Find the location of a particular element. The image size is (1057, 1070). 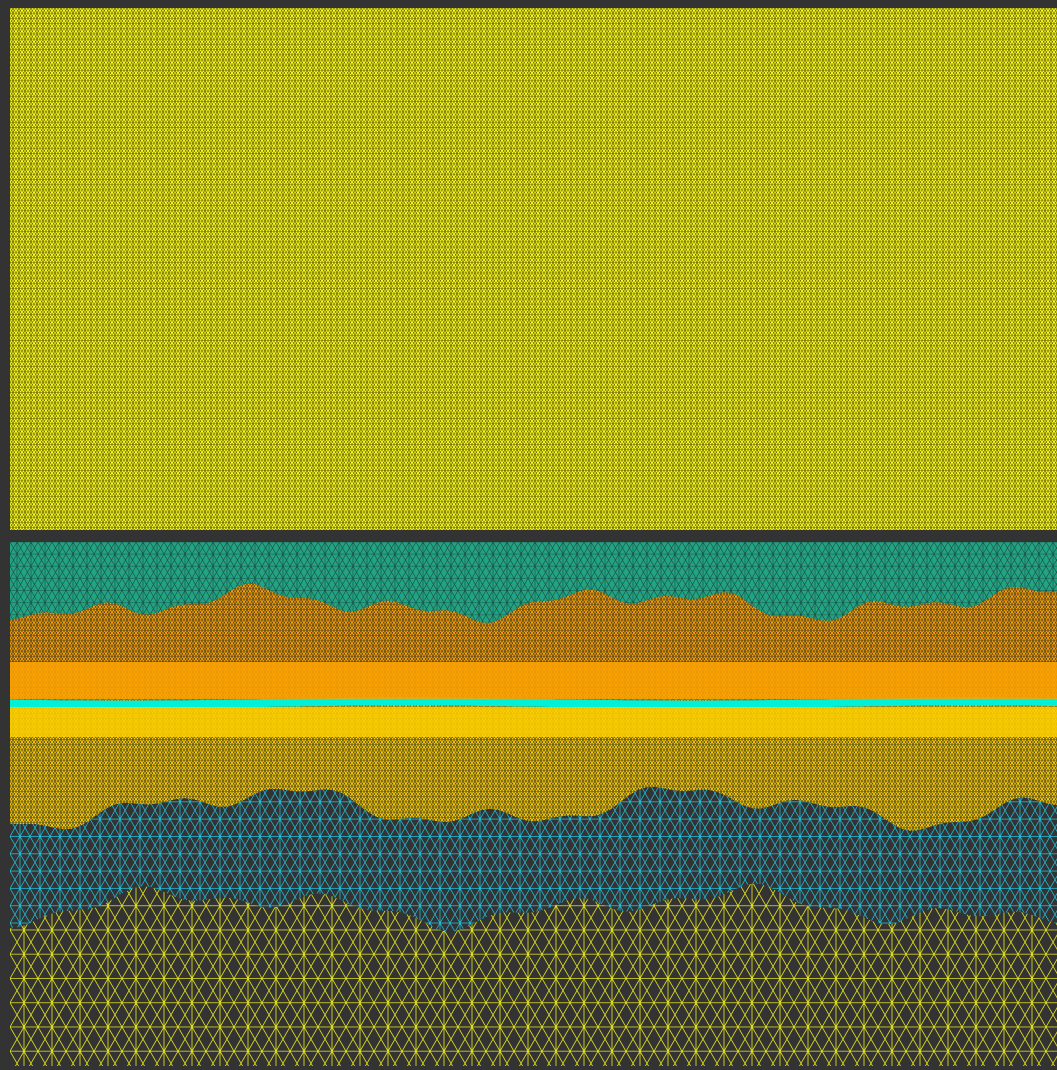

region-thin-interface-band is located at coordinates (533, 703).